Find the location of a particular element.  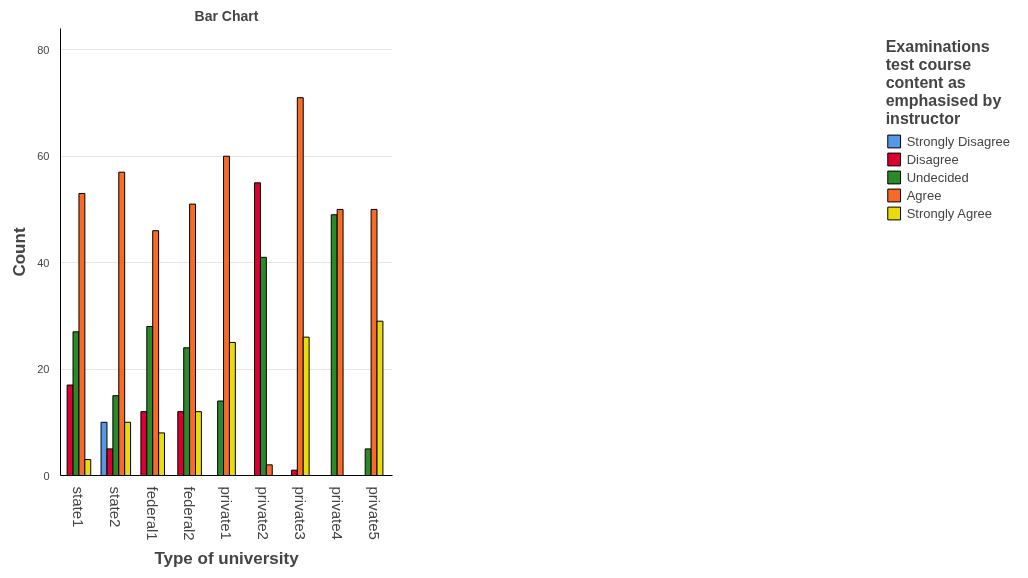

x-tick-label: private3 is located at coordinates (300, 513).